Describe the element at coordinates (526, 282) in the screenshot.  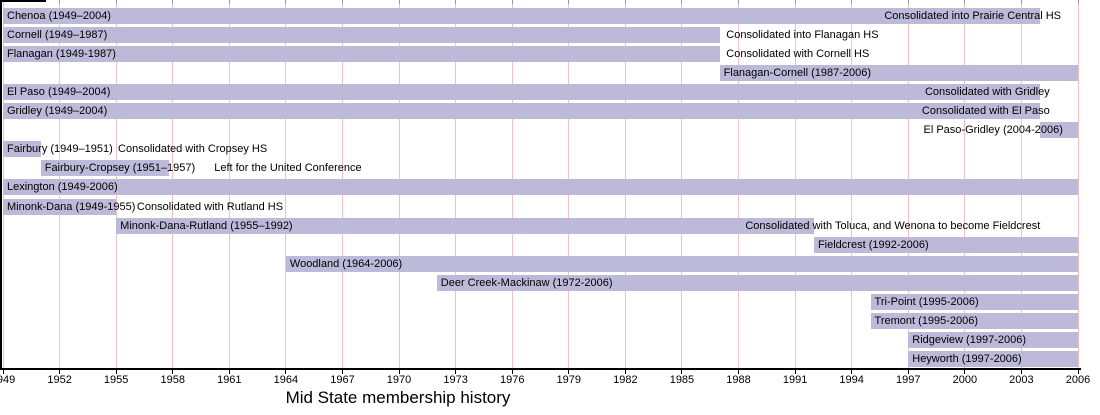
I see `bar-label: Deer Creek-Mackinaw (1972-2006)` at that location.